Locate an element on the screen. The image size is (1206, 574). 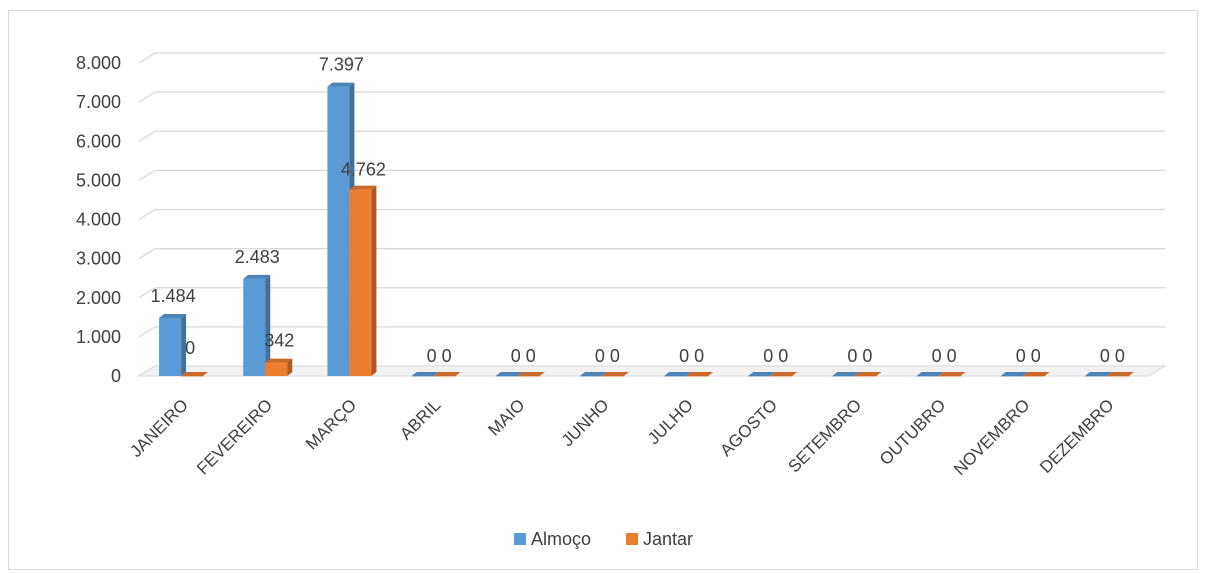
x-tick-label: NOVEMBRO is located at coordinates (992, 437).